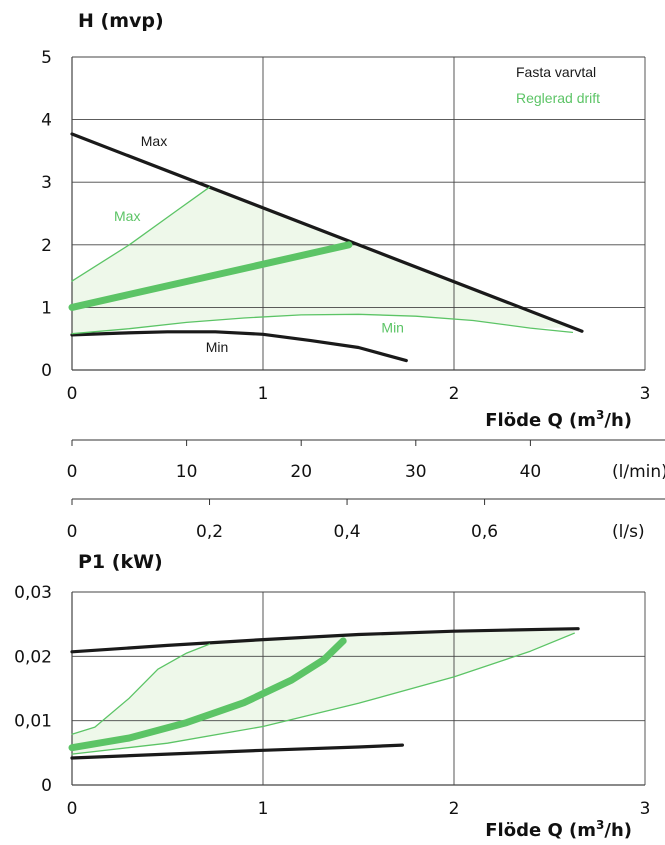  I want to click on flow-lps-tick-label: 0,4, so click(347, 532).